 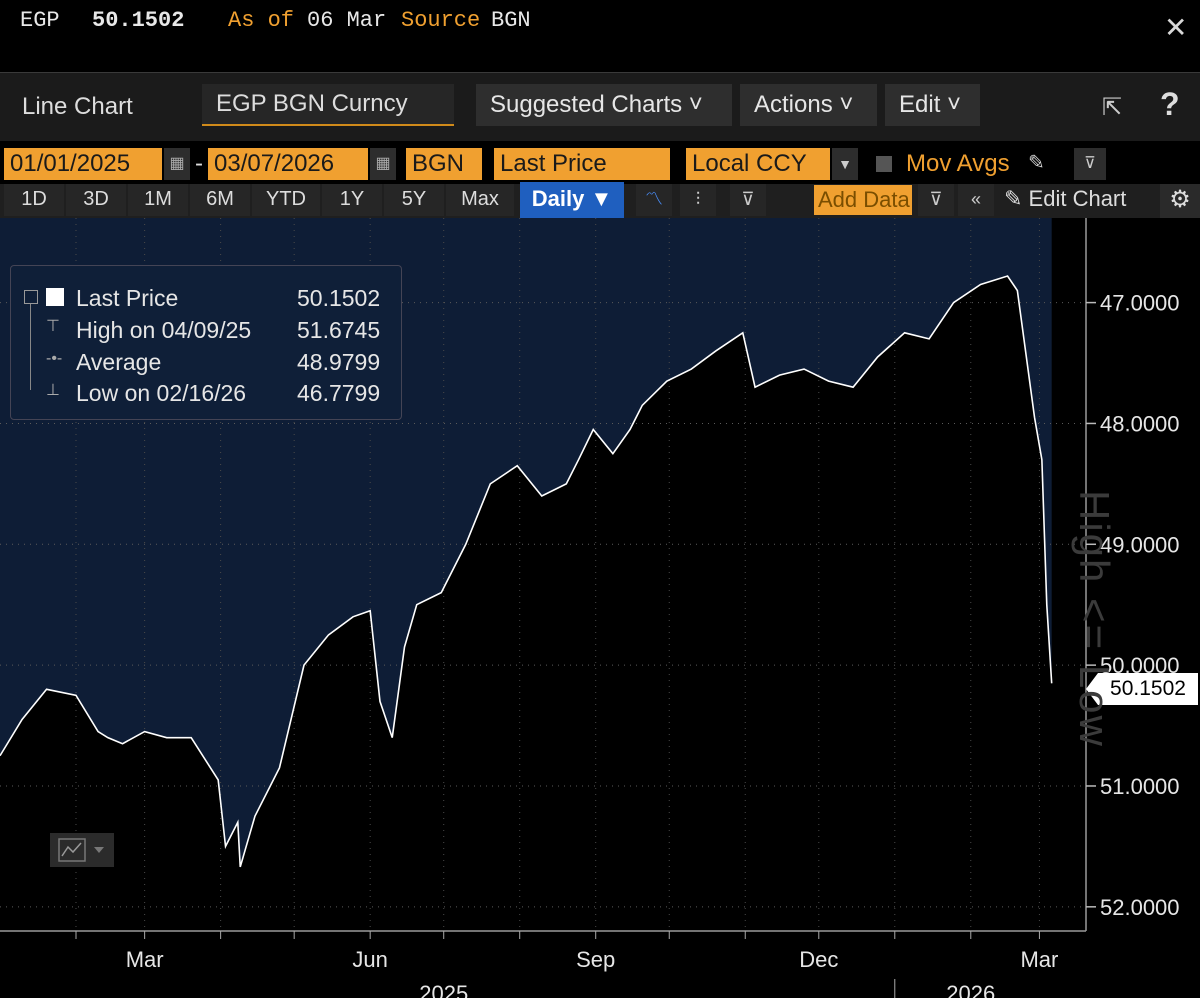 What do you see at coordinates (55, 297) in the screenshot?
I see `legend-swatch` at bounding box center [55, 297].